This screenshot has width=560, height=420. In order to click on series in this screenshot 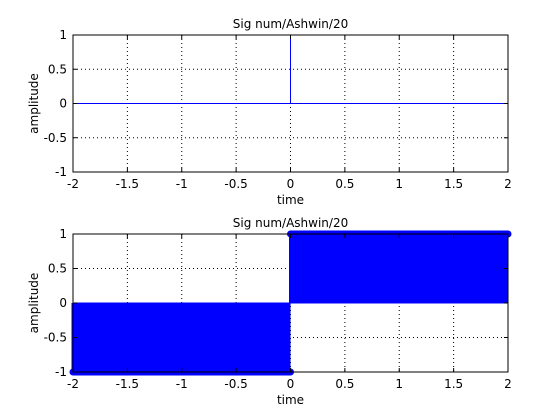, I will do `click(290, 69)`.